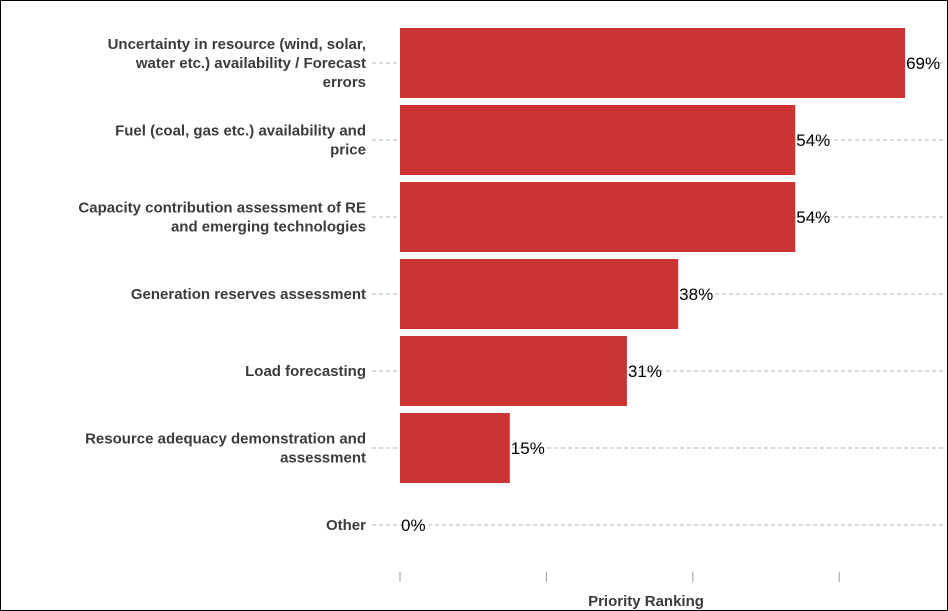 This screenshot has height=611, width=948. What do you see at coordinates (646, 601) in the screenshot?
I see `x-axis-title: Priority Ranking` at bounding box center [646, 601].